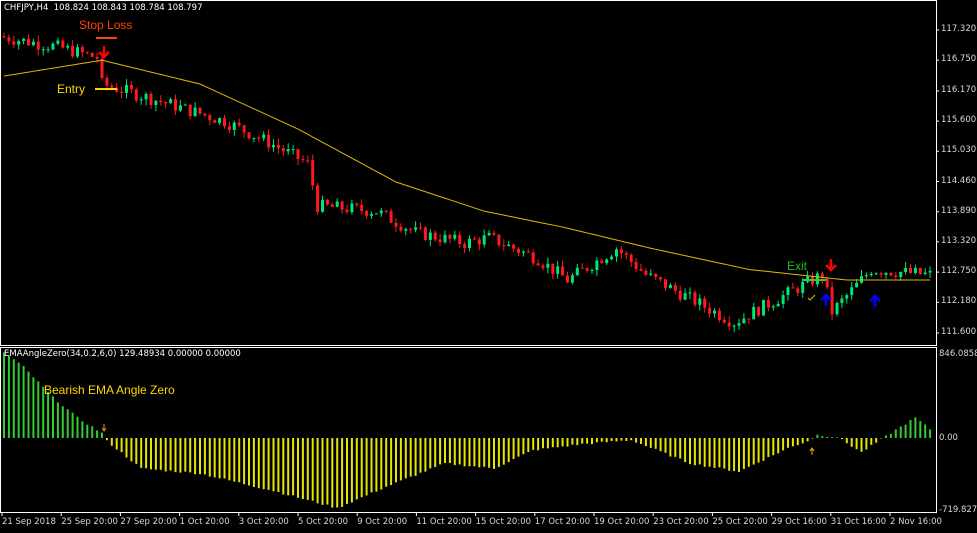 This screenshot has height=533, width=977. What do you see at coordinates (831, 265) in the screenshot?
I see `sell-arrow-icon` at bounding box center [831, 265].